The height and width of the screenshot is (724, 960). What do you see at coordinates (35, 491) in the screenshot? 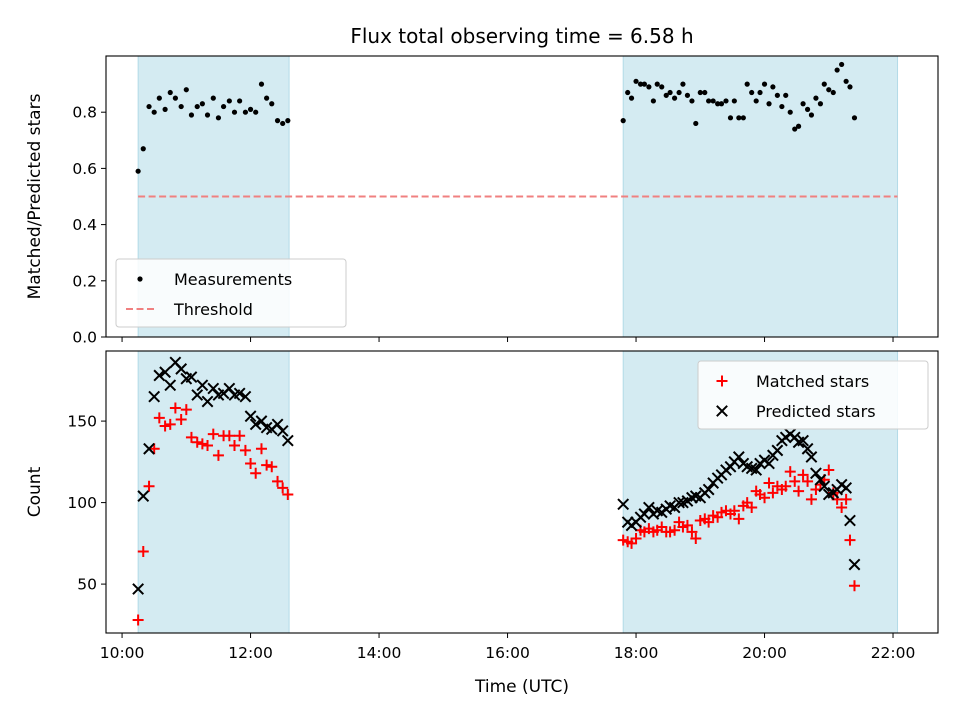
I see `bottom-y-axis-label: Count` at bounding box center [35, 491].